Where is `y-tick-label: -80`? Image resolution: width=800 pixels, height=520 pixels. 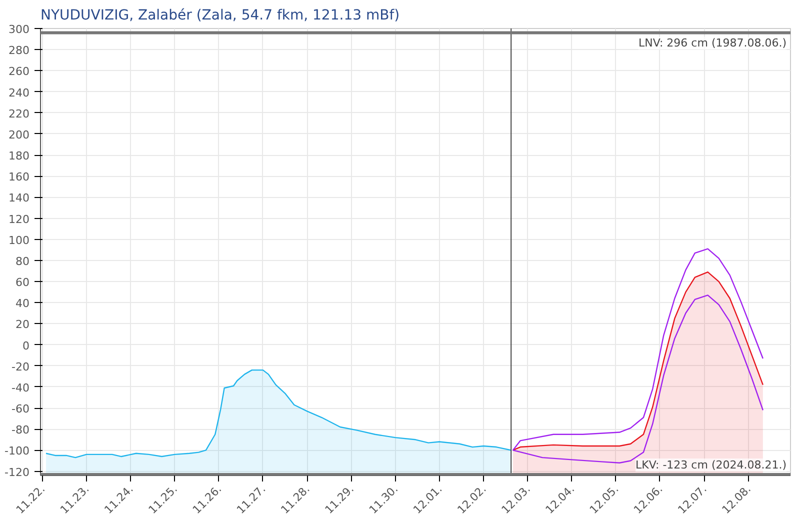 y-tick-label: -80 is located at coordinates (21, 430).